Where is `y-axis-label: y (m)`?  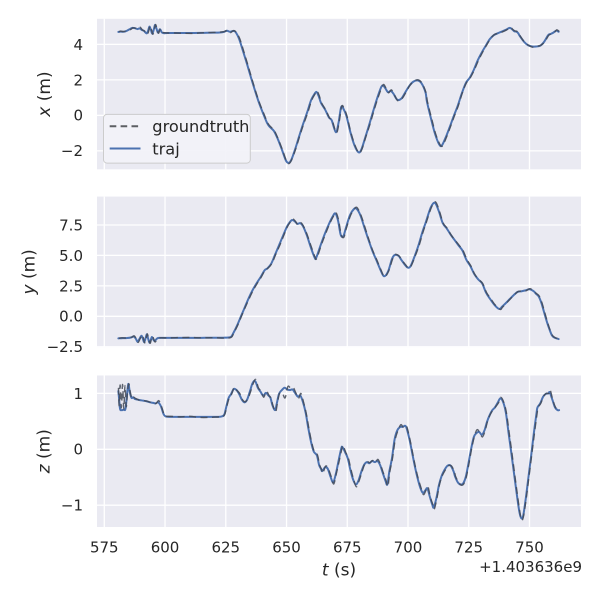
y-axis-label: y (m) is located at coordinates (30, 272).